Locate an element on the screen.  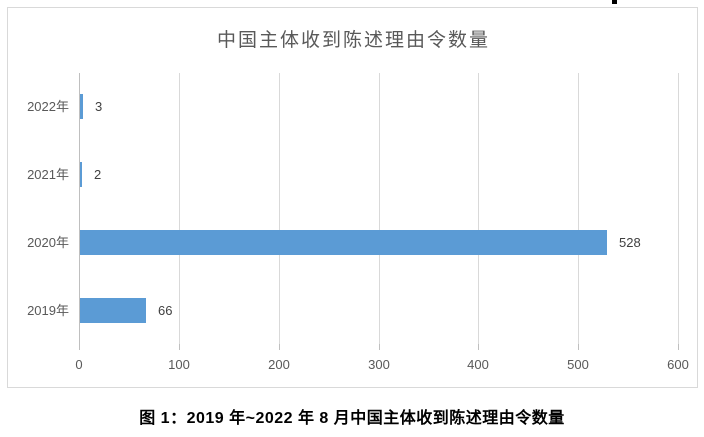
x-tick-label: 600 is located at coordinates (678, 364).